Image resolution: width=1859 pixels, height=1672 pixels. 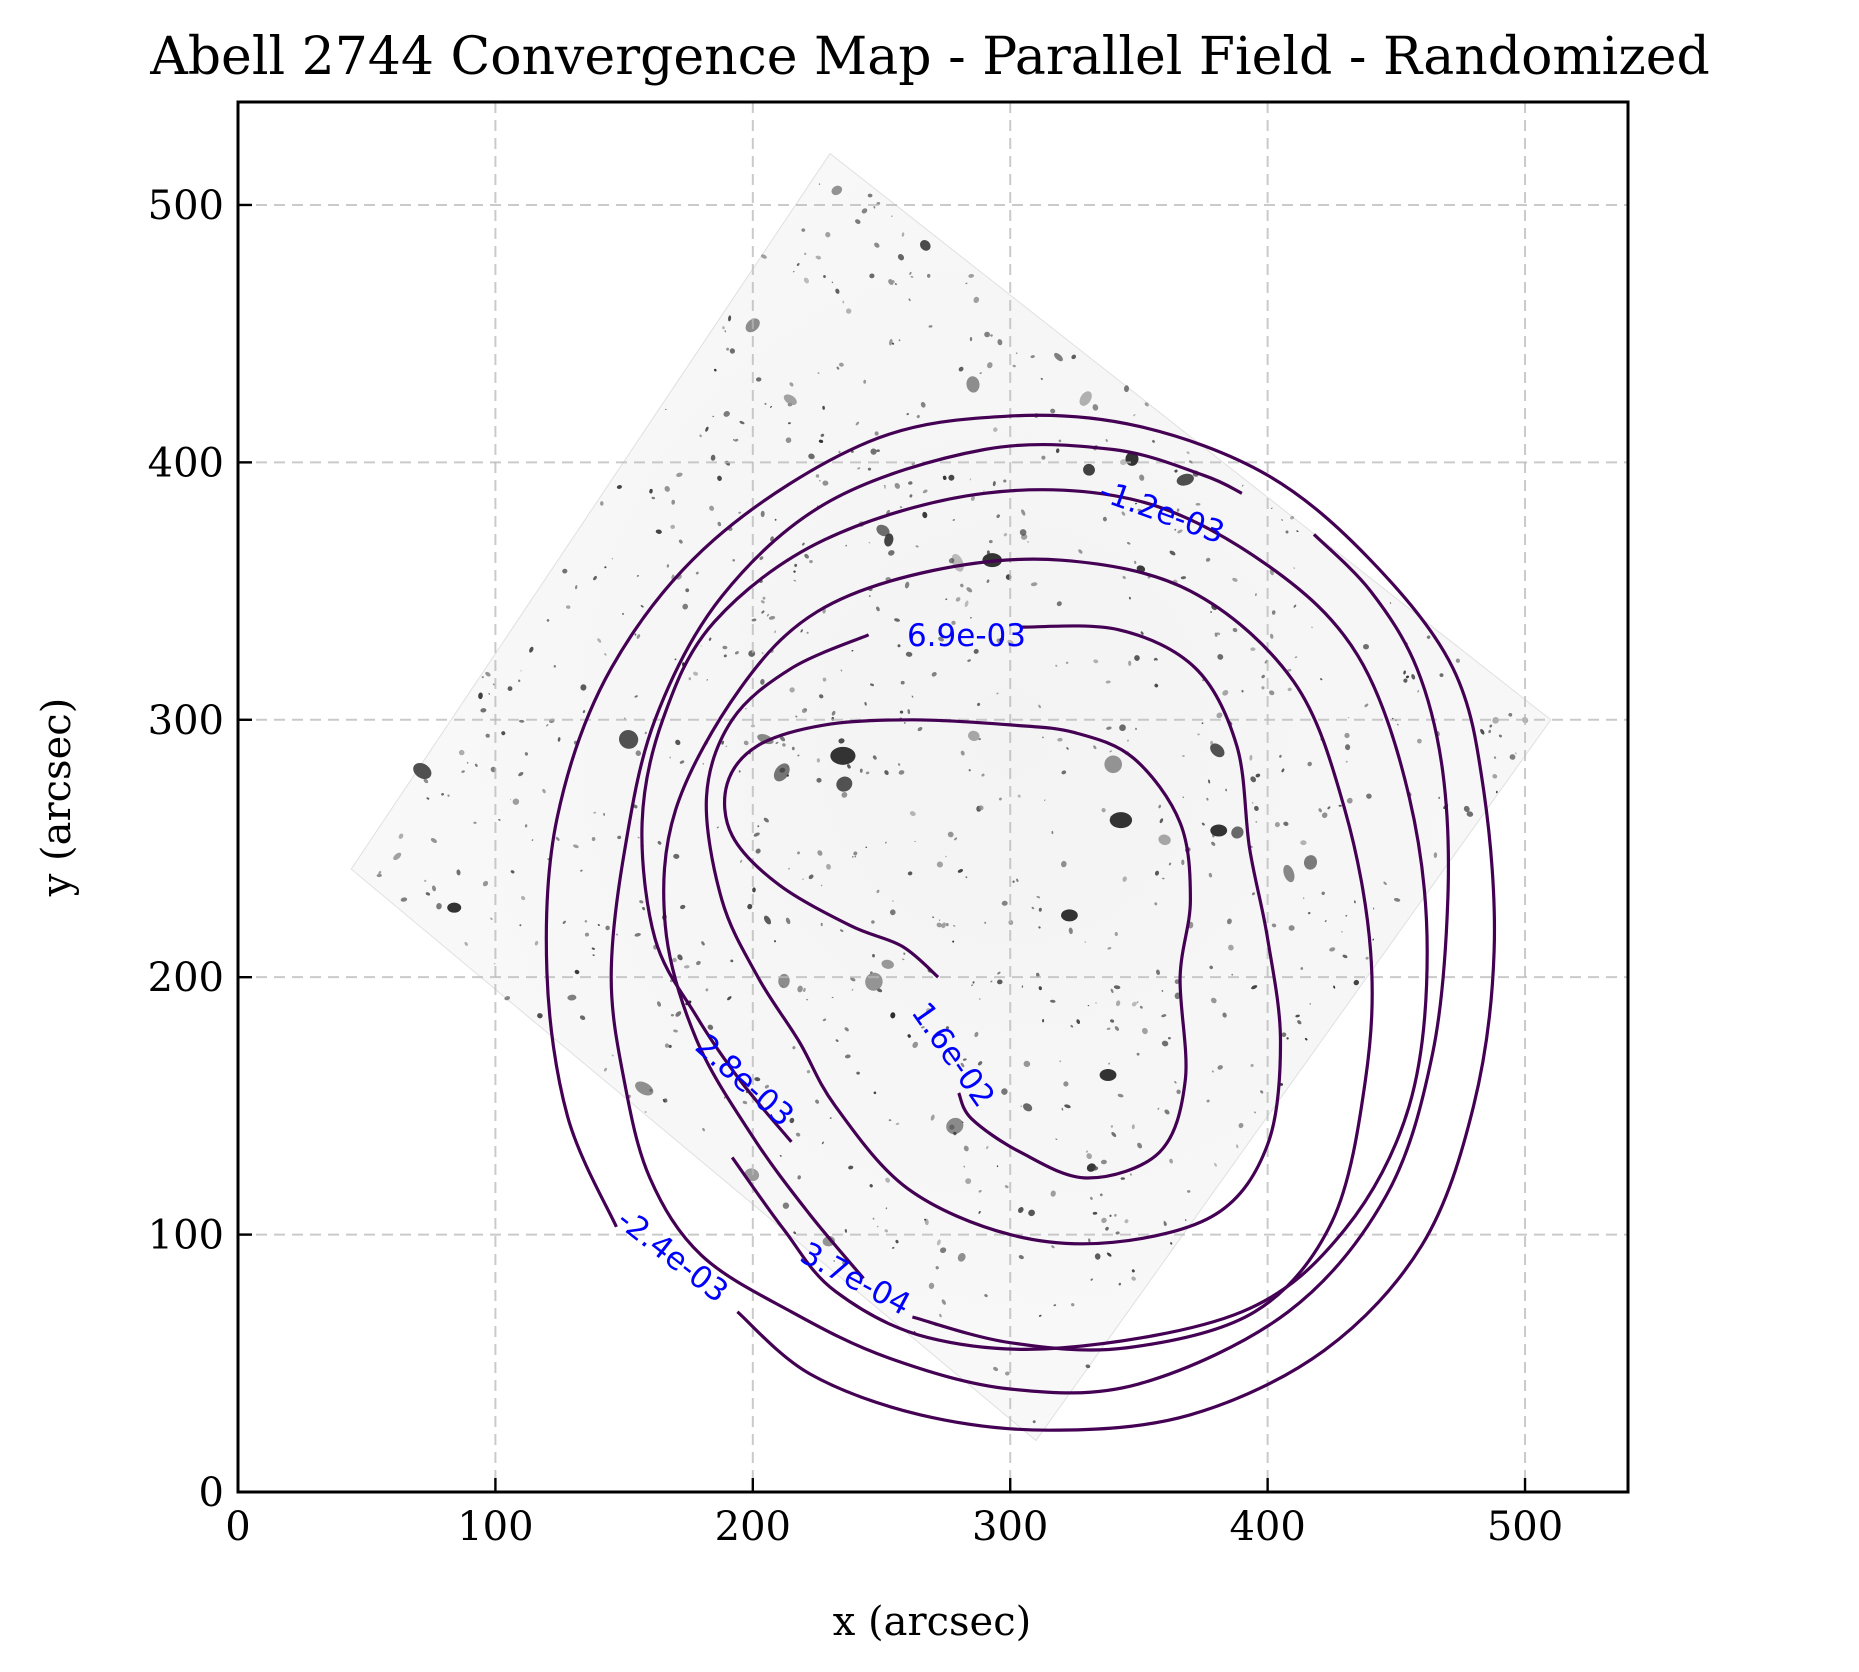 I want to click on x-tick-label: 500, so click(x=1525, y=1527).